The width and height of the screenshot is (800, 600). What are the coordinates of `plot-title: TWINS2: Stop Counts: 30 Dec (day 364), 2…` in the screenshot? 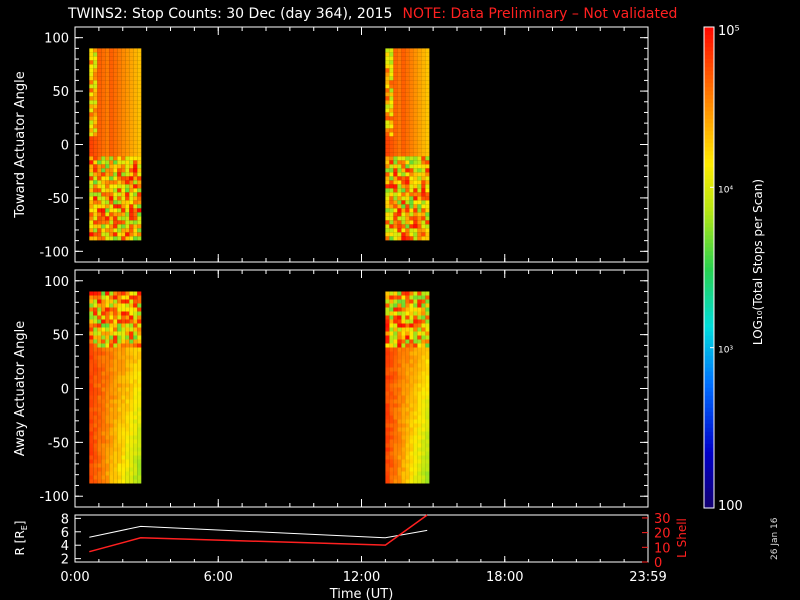 It's located at (230, 14).